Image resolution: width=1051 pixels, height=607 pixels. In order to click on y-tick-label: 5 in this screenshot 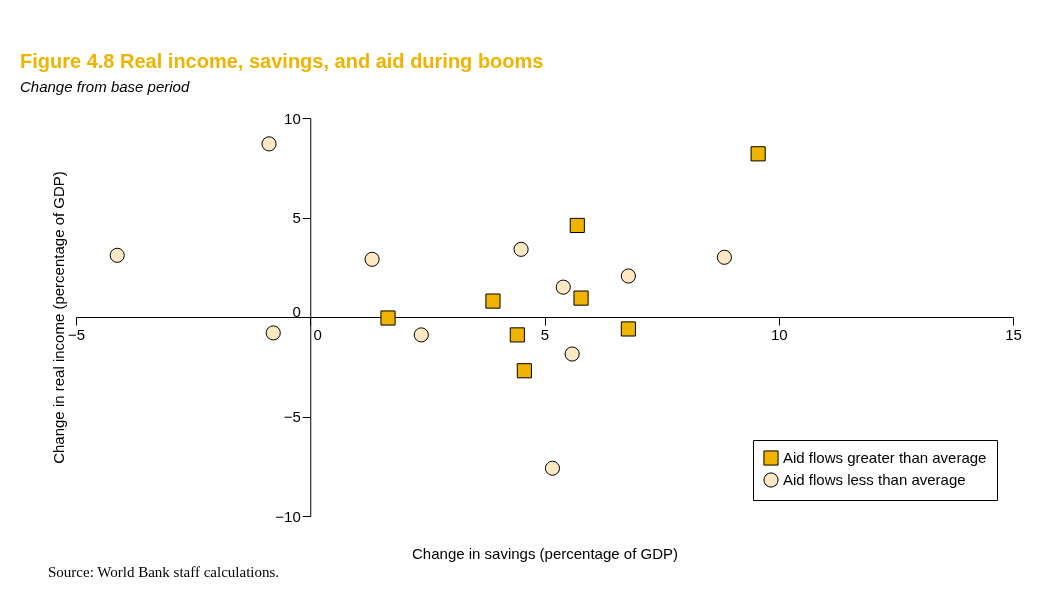, I will do `click(296, 217)`.